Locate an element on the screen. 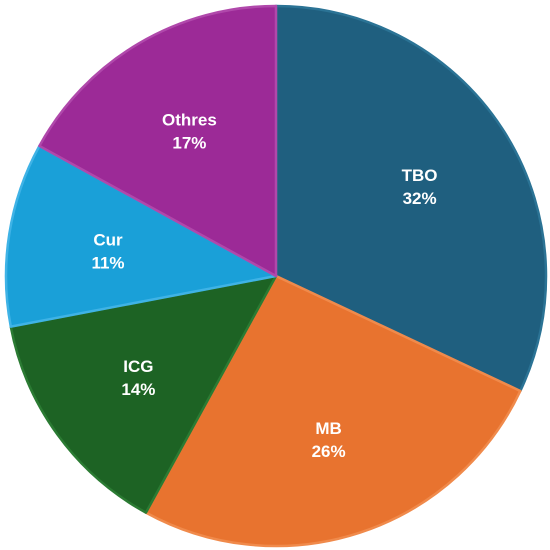 This screenshot has width=550, height=550. pie-category-label: Othres is located at coordinates (189, 120).